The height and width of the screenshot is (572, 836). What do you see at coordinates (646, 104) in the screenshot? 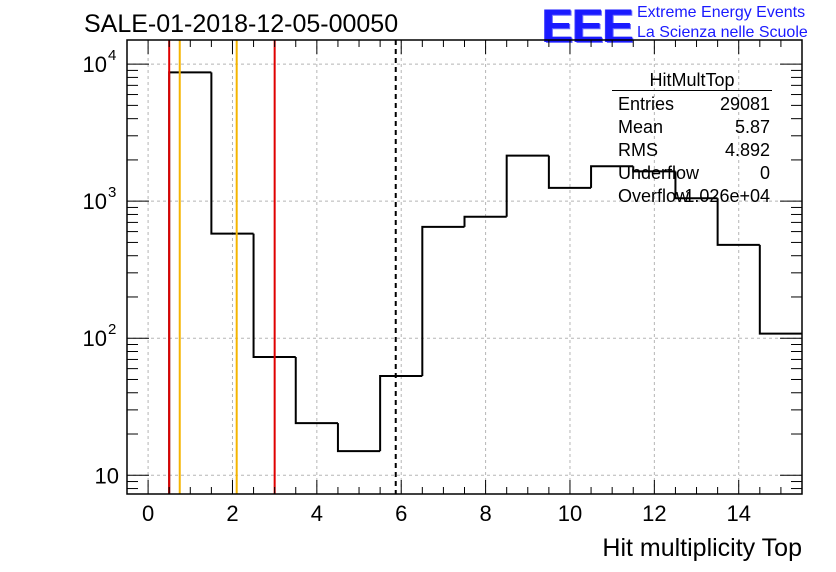
I see `stats-label: Entries` at bounding box center [646, 104].